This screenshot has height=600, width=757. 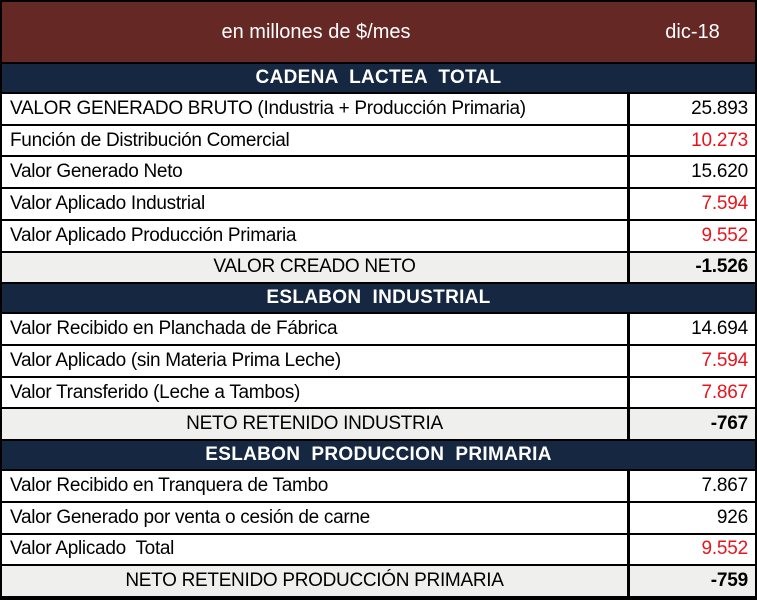 What do you see at coordinates (378, 455) in the screenshot?
I see `section-title-eslabon-produccion-primaria: ESLABON PRODUCCION PRIMARIA` at bounding box center [378, 455].